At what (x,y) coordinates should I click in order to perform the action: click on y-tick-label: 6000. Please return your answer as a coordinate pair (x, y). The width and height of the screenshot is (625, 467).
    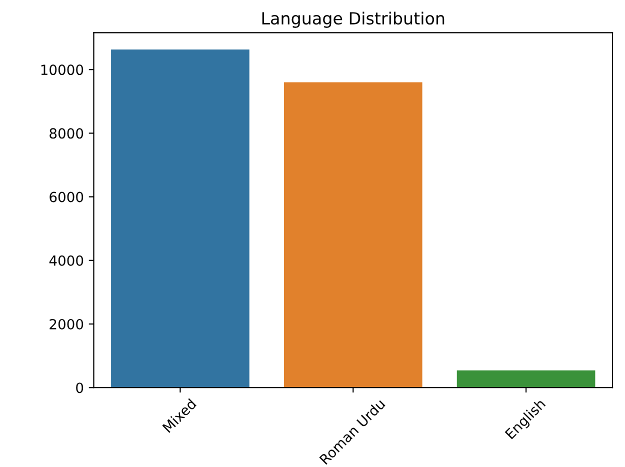
    Looking at the image, I should click on (67, 197).